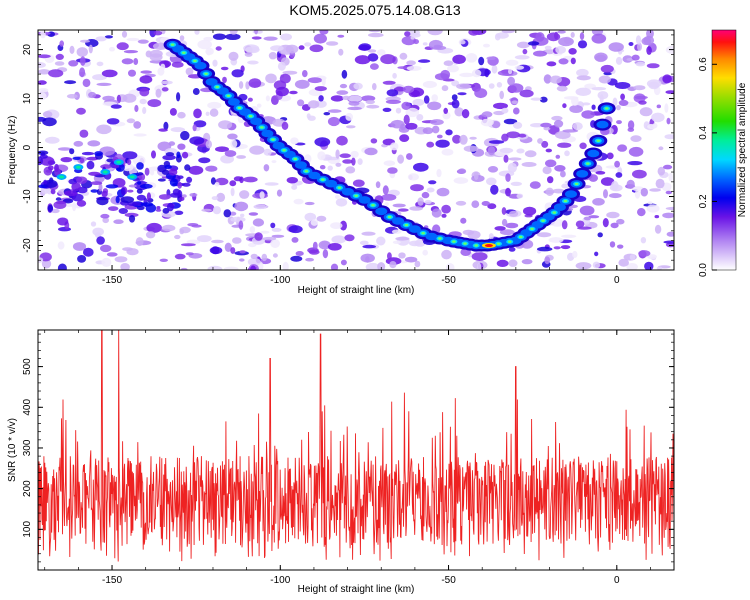 Image resolution: width=750 pixels, height=600 pixels. Describe the element at coordinates (27, 245) in the screenshot. I see `y-tick-label: -20` at that location.